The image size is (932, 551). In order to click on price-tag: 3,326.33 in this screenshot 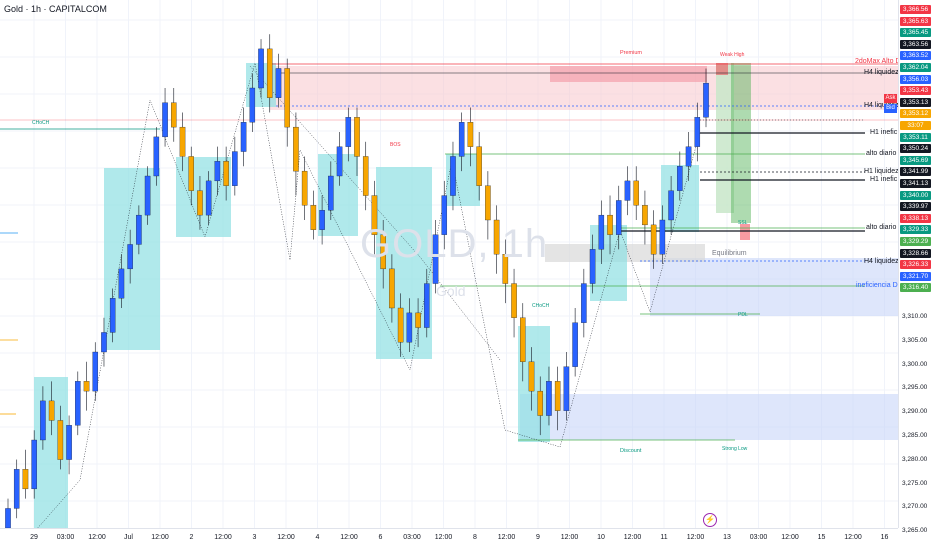, I will do `click(915, 265)`.